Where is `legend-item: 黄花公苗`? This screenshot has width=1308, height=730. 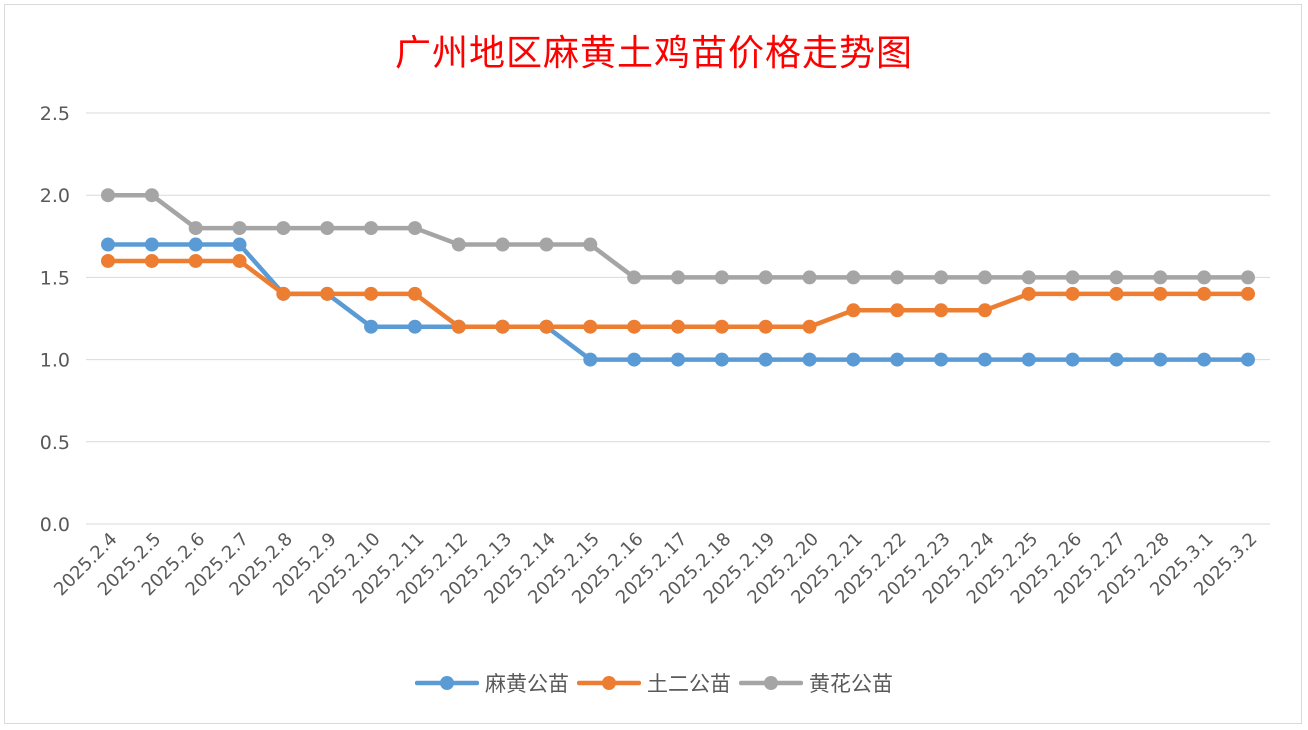
legend-item: 黄花公苗 is located at coordinates (816, 683).